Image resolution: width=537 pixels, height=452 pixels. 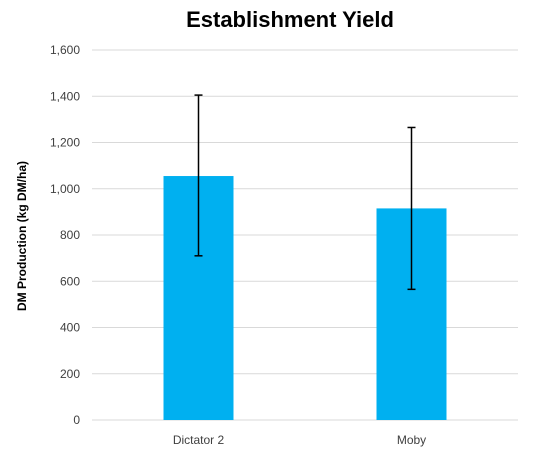 What do you see at coordinates (76, 420) in the screenshot?
I see `y-tick-label: 0` at bounding box center [76, 420].